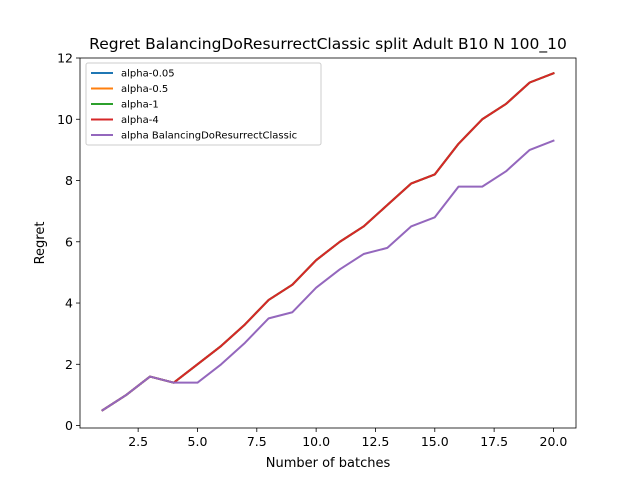 This screenshot has height=480, width=640. What do you see at coordinates (376, 441) in the screenshot?
I see `x-tick-label: 12.5` at bounding box center [376, 441].